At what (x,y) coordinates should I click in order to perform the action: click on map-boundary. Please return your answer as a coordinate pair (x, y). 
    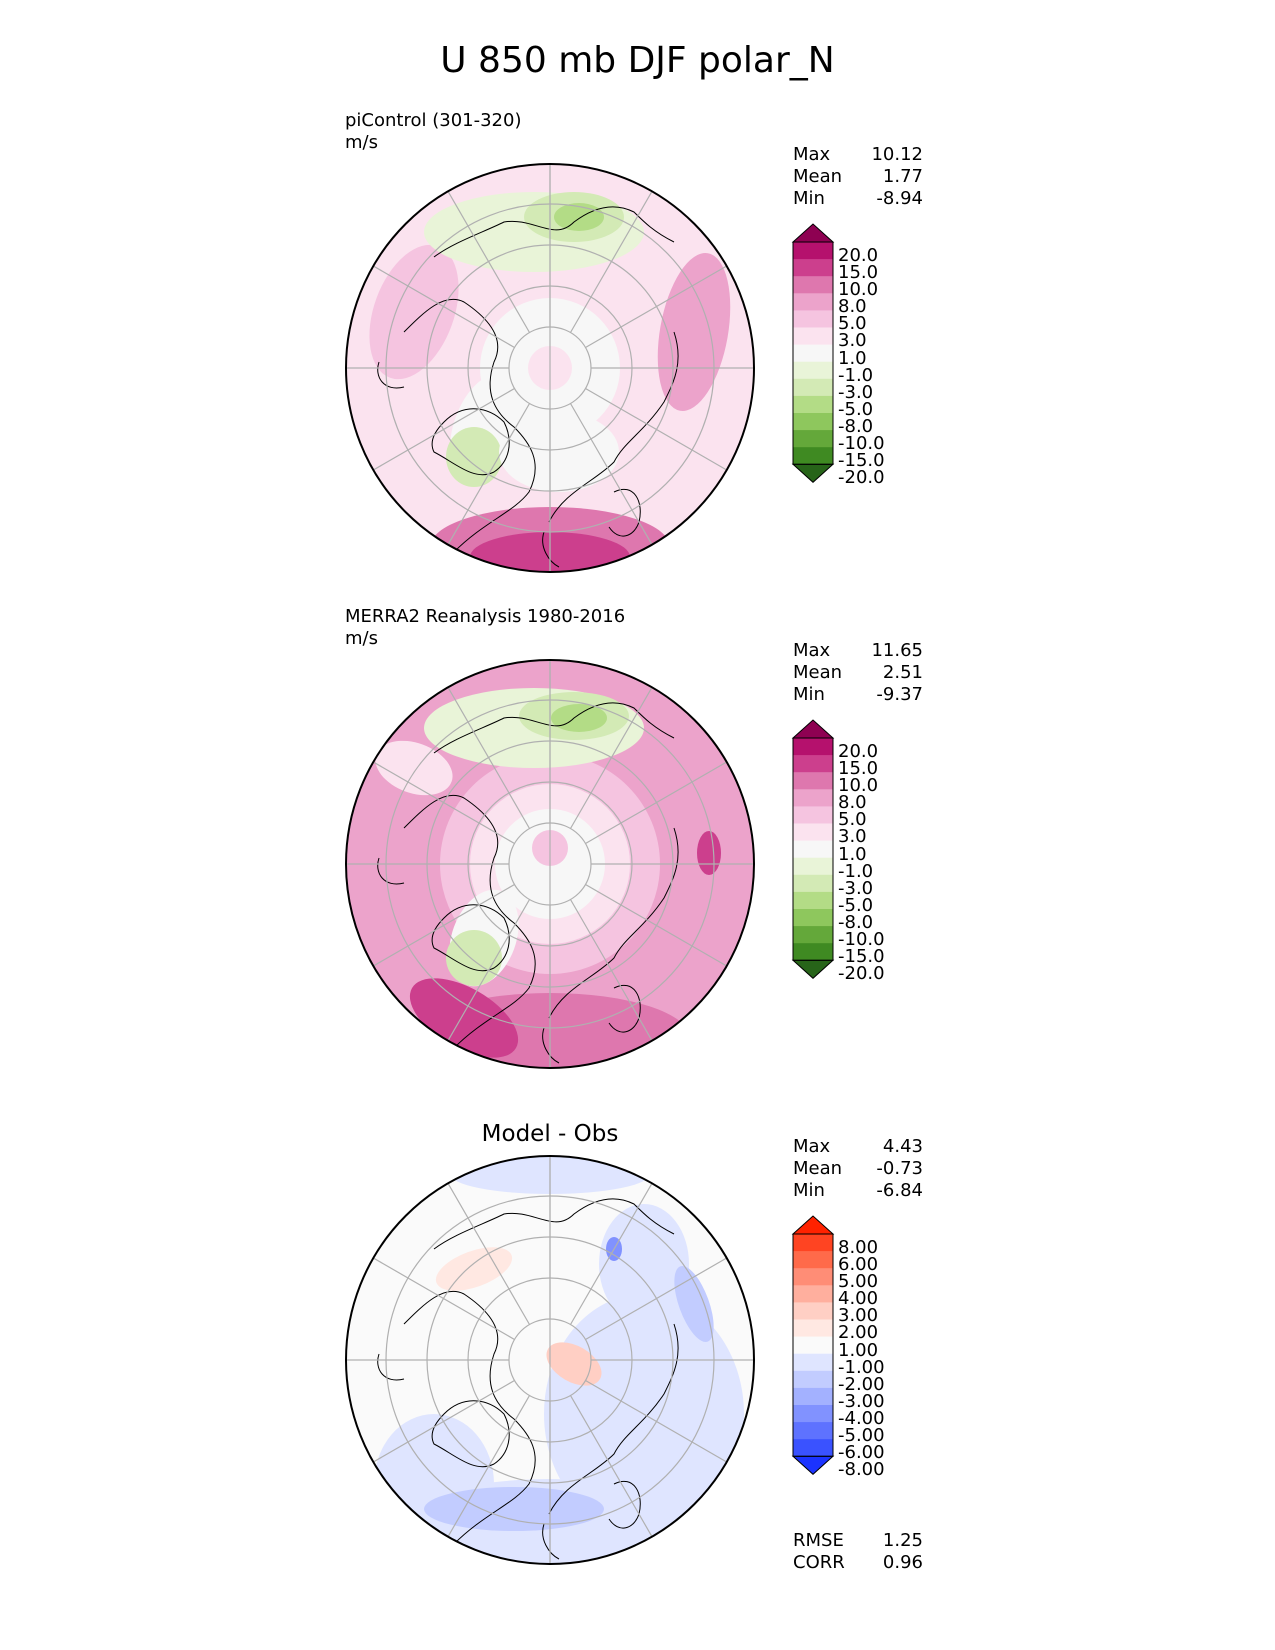
    Looking at the image, I should click on (550, 368).